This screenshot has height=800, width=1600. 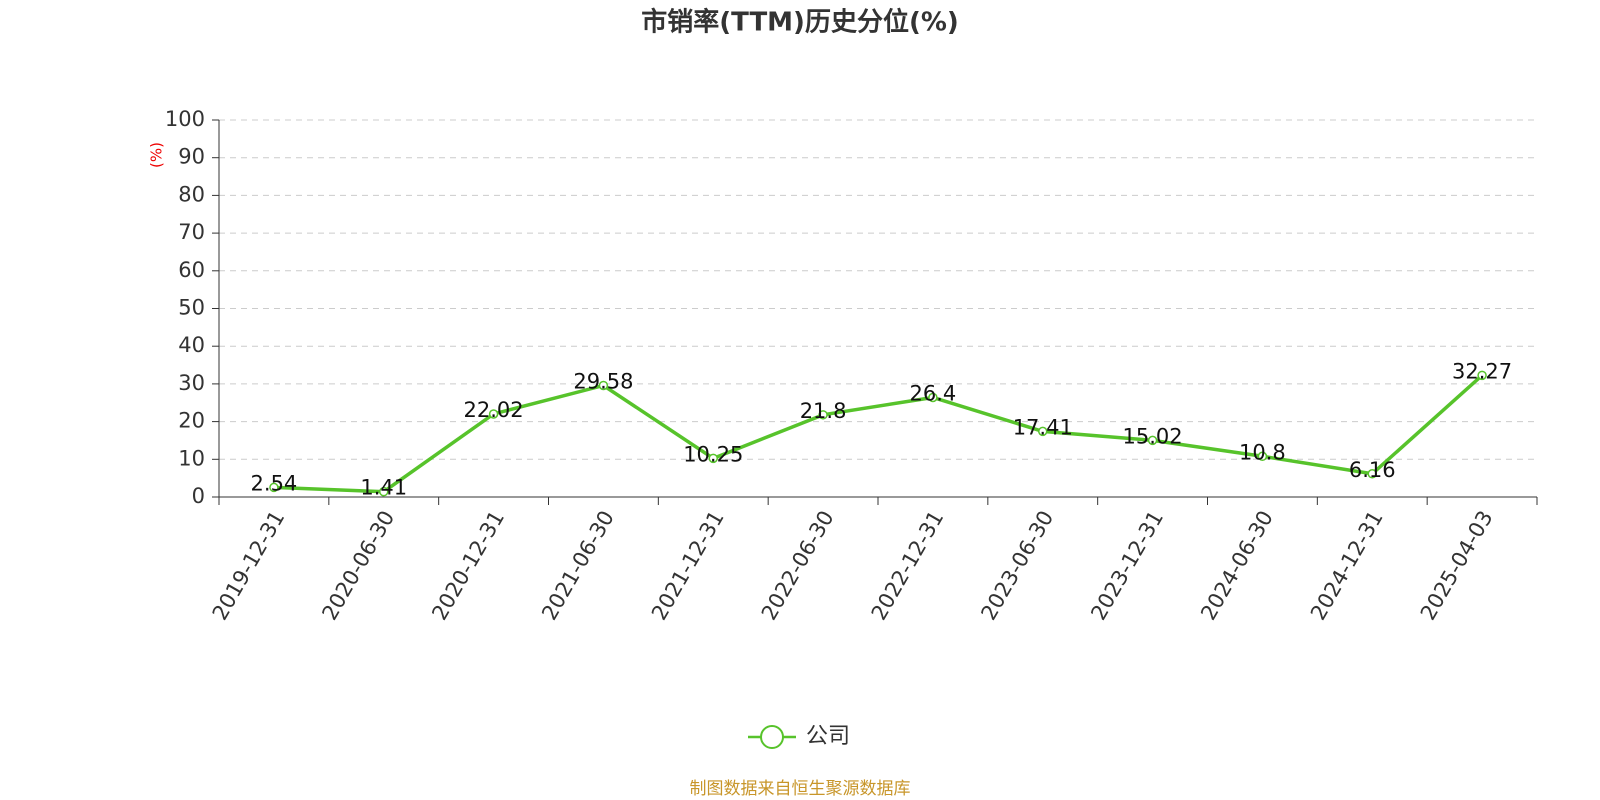 What do you see at coordinates (191, 194) in the screenshot?
I see `y-tick-label: 80` at bounding box center [191, 194].